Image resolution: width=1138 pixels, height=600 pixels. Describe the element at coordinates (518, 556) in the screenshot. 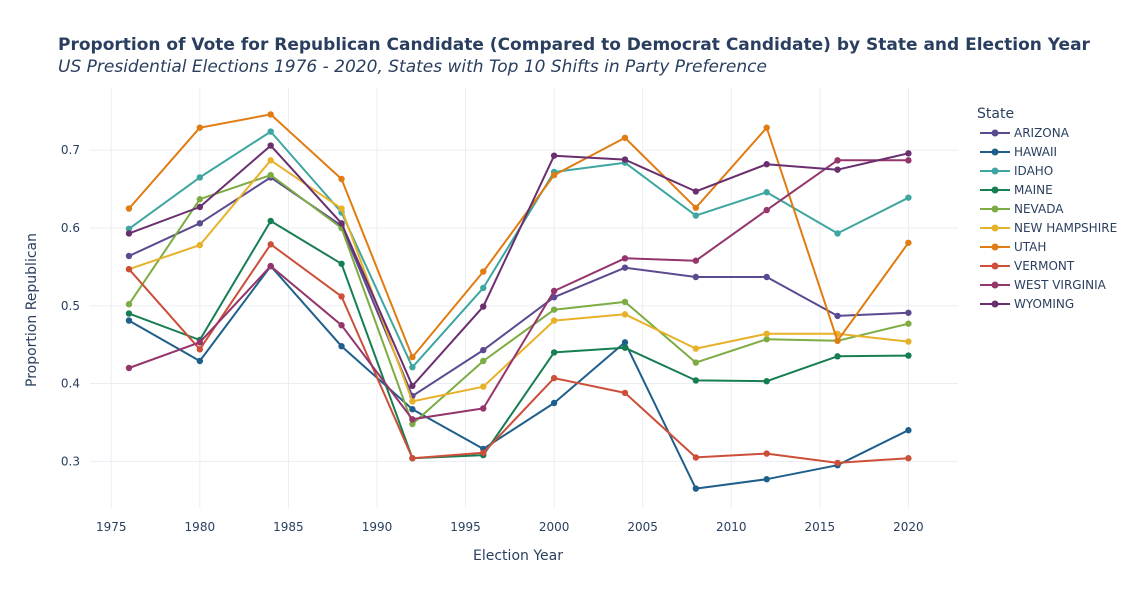

I see `x-axis-title: Election Year` at that location.